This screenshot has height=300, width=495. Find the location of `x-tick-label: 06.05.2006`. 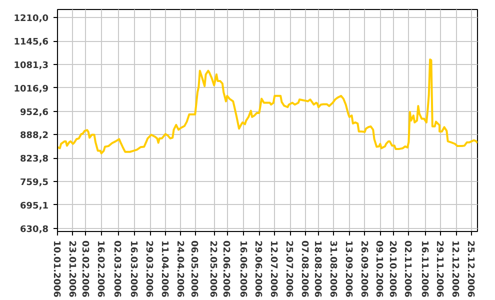

x-tick-label: 06.05.2006 is located at coordinates (193, 269).